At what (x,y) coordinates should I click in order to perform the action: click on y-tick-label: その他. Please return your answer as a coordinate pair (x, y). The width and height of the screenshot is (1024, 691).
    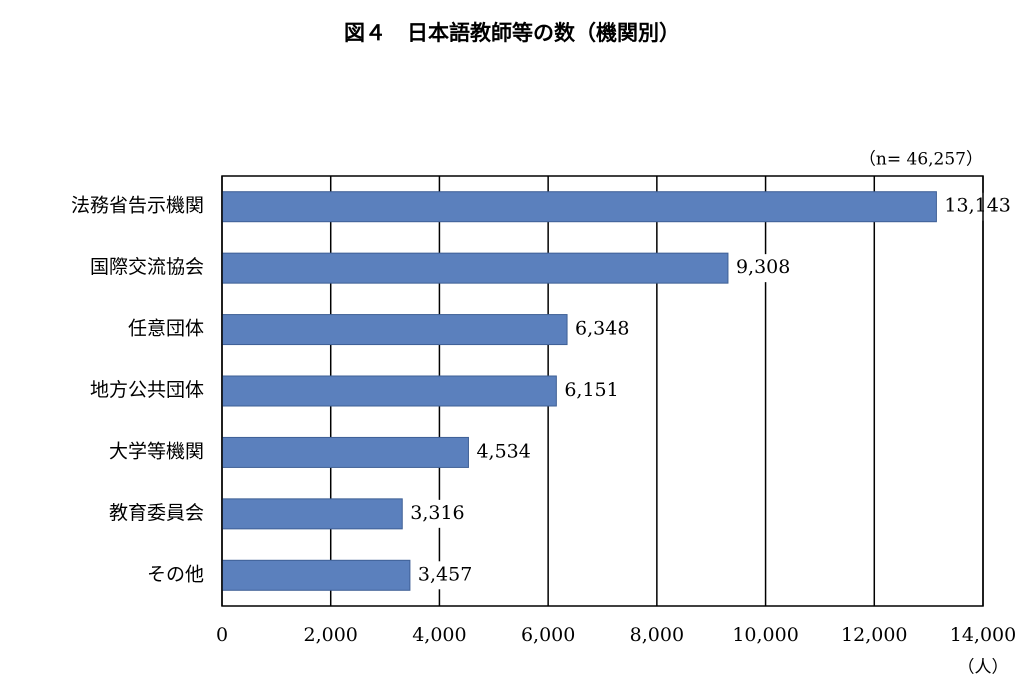
    Looking at the image, I should click on (175, 574).